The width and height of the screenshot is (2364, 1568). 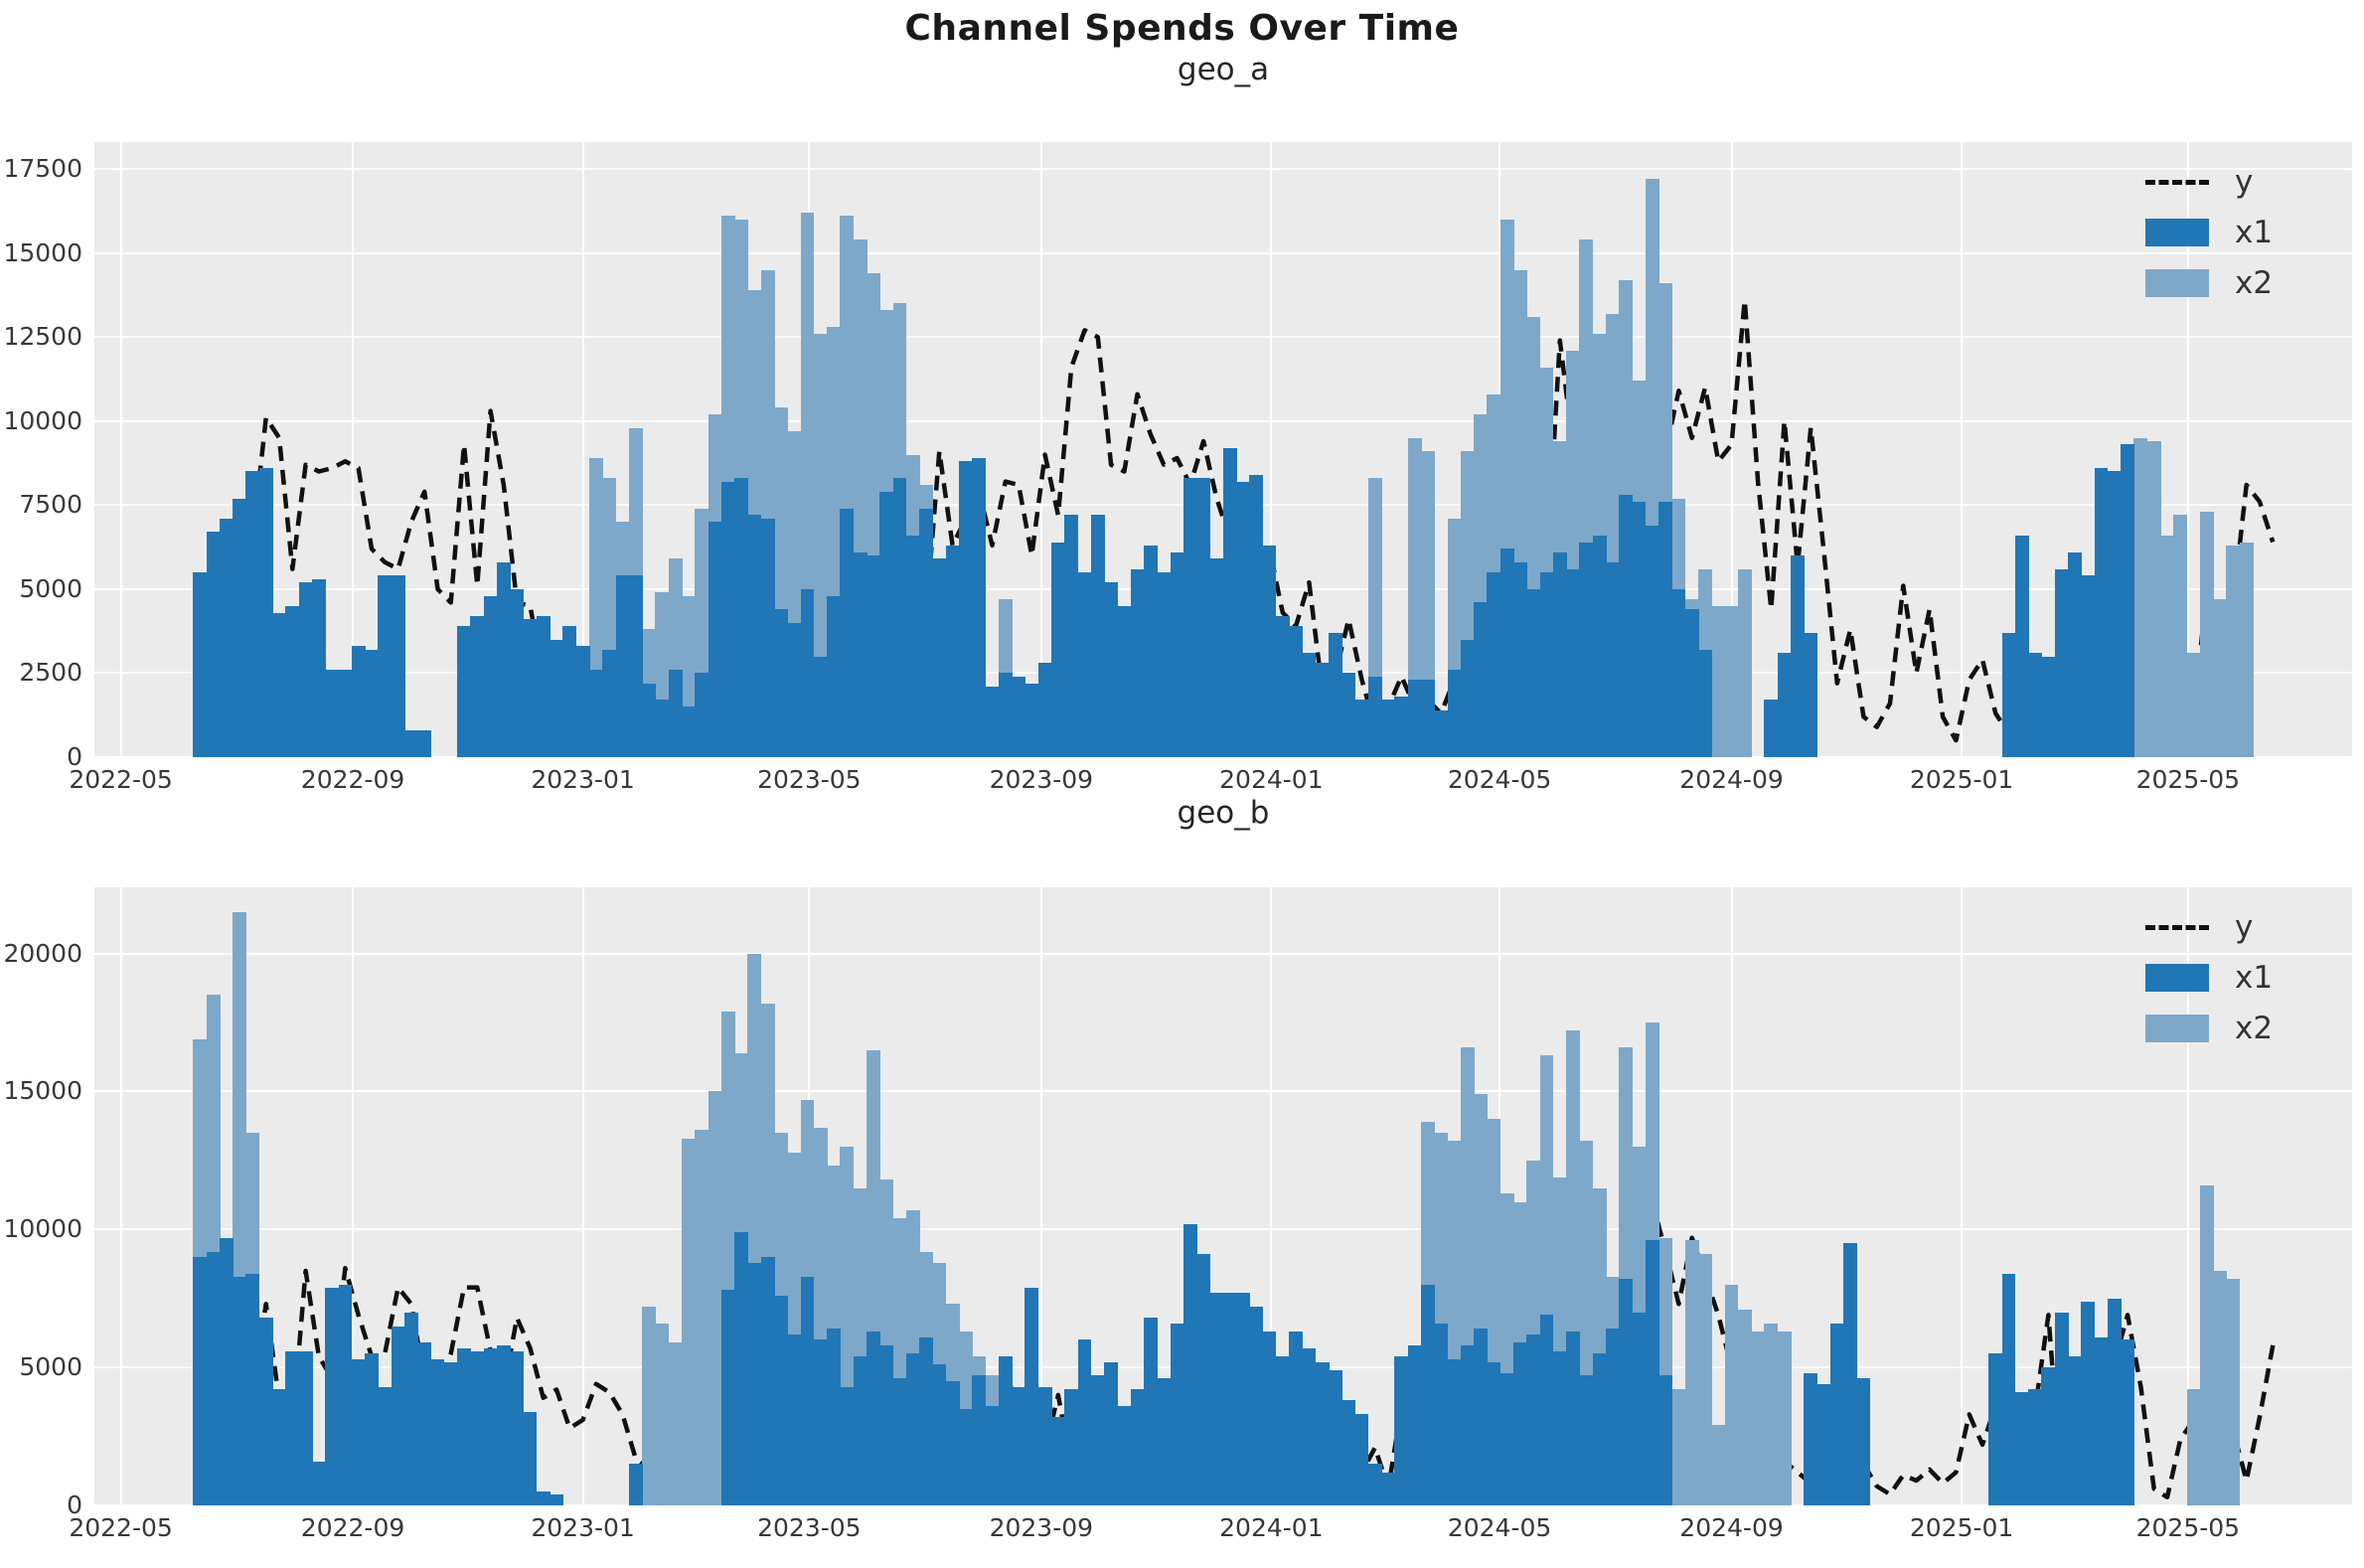 What do you see at coordinates (42, 1229) in the screenshot?
I see `y-axis-tick-label: 10000` at bounding box center [42, 1229].